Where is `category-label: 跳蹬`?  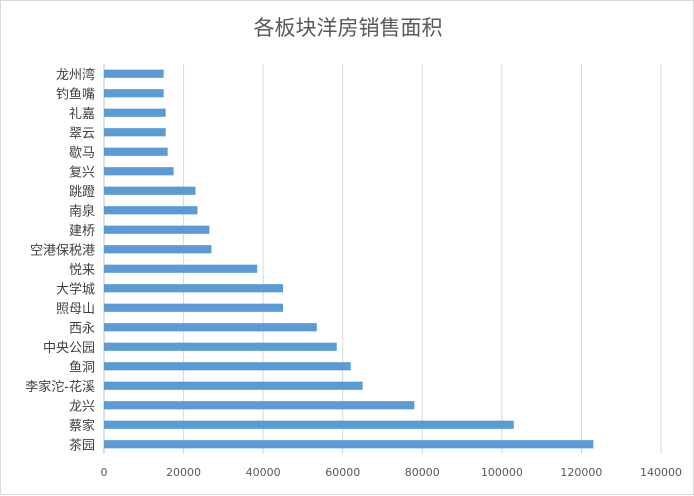 category-label: 跳蹬 is located at coordinates (82, 192).